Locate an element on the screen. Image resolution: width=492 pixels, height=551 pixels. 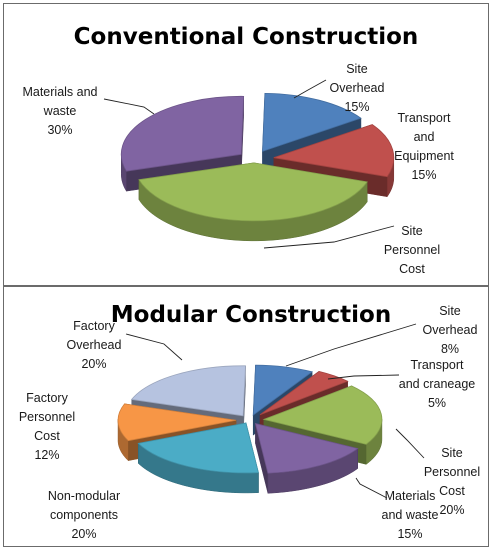
leader-line-transport-and-craneage is located at coordinates (363, 377).